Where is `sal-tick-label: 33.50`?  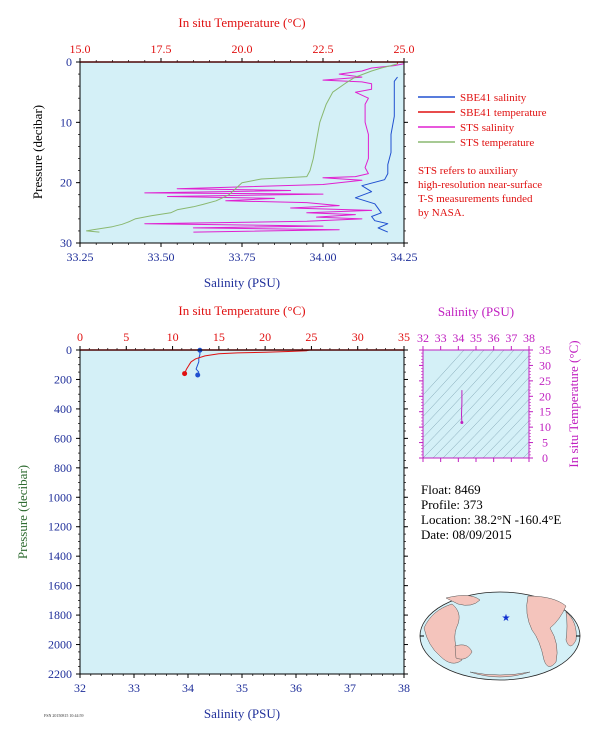 sal-tick-label: 33.50 is located at coordinates (161, 257).